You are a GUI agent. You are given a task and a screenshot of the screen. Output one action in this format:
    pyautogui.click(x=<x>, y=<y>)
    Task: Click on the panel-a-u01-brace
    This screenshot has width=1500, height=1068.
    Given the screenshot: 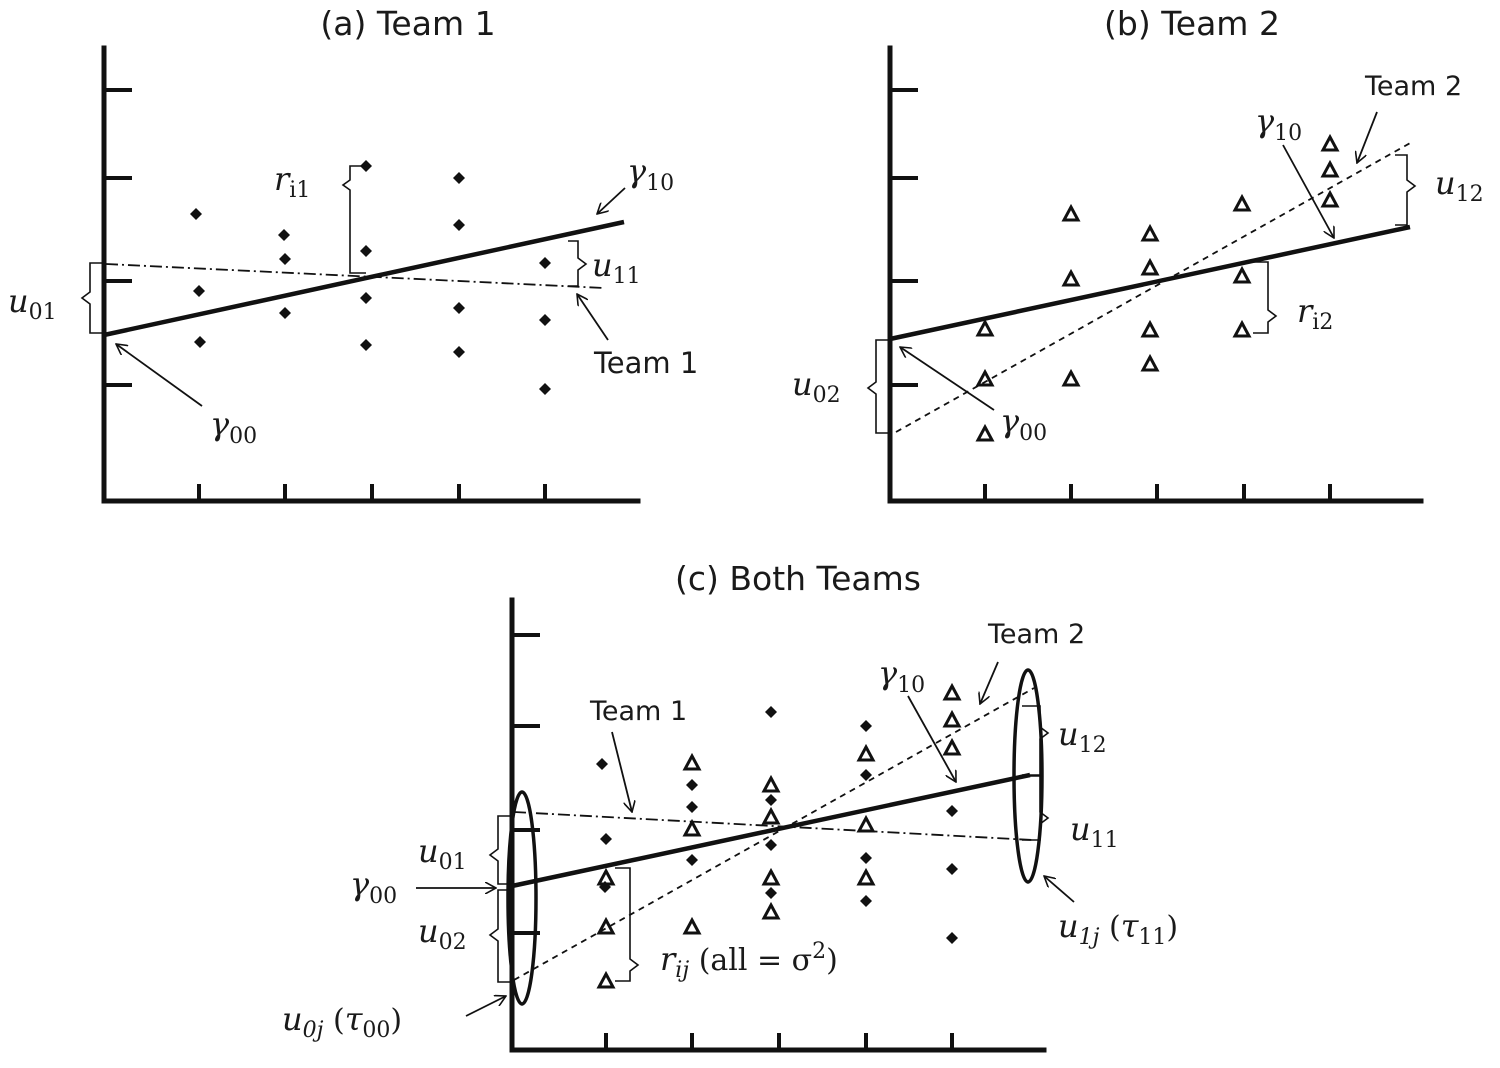 What is the action you would take?
    pyautogui.click(x=92, y=298)
    